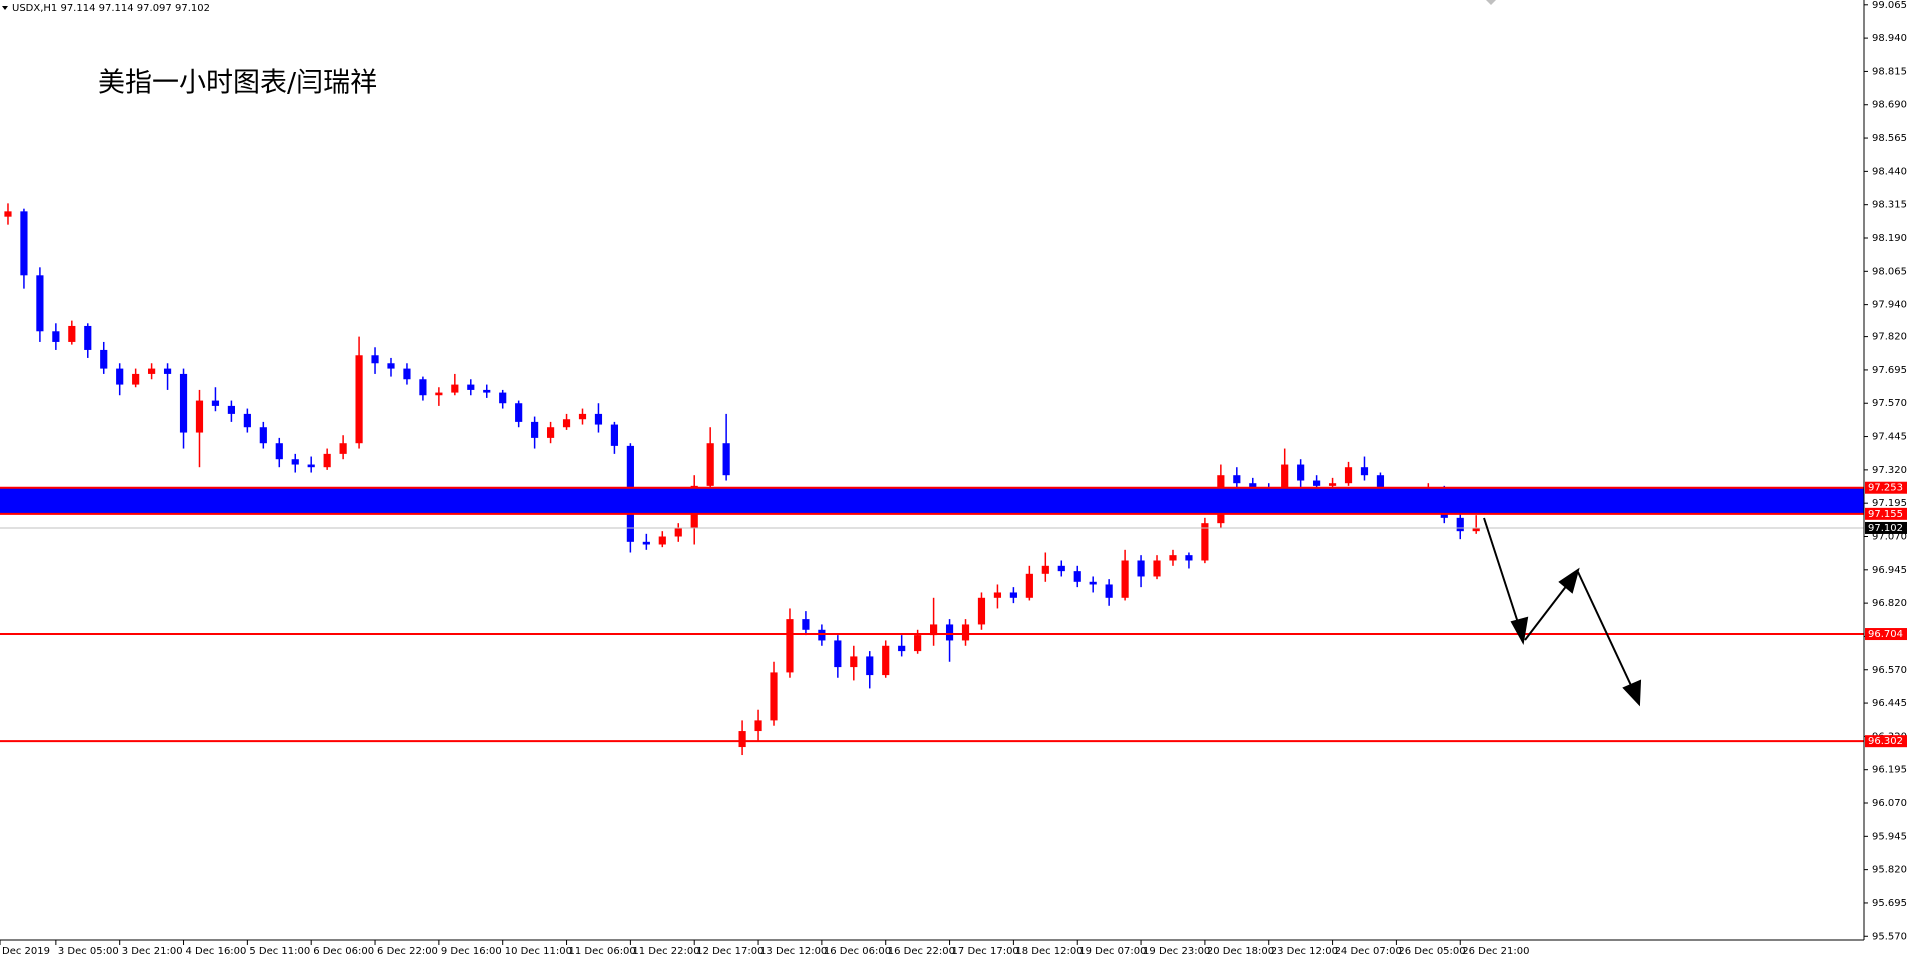 The width and height of the screenshot is (1910, 960). I want to click on x-tick-label: 9 Dec 16:00, so click(471, 951).